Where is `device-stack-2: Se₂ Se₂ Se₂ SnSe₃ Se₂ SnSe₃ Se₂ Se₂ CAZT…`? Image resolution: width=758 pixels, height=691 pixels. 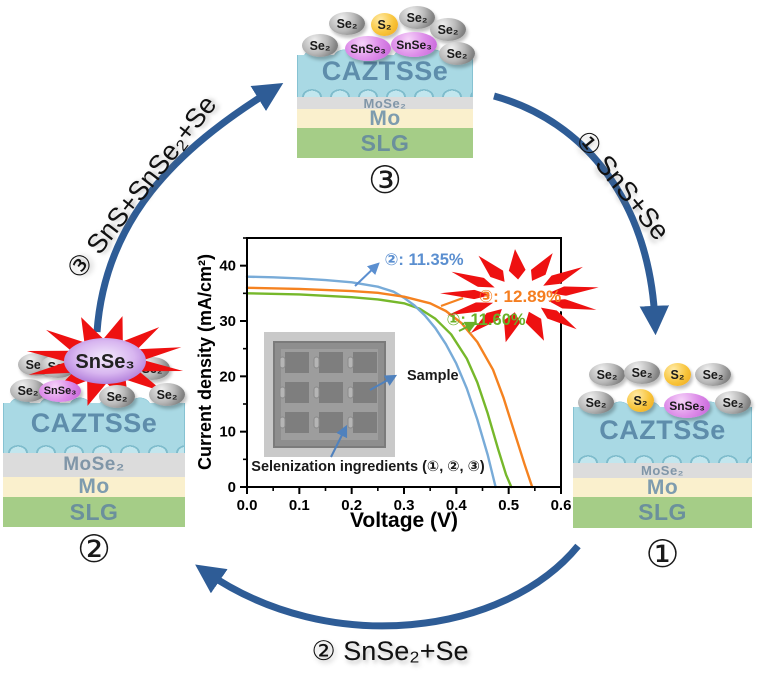 device-stack-2: Se₂ Se₂ Se₂ SnSe₃ Se₂ SnSe₃ Se₂ Se₂ CAZT… is located at coordinates (94, 443).